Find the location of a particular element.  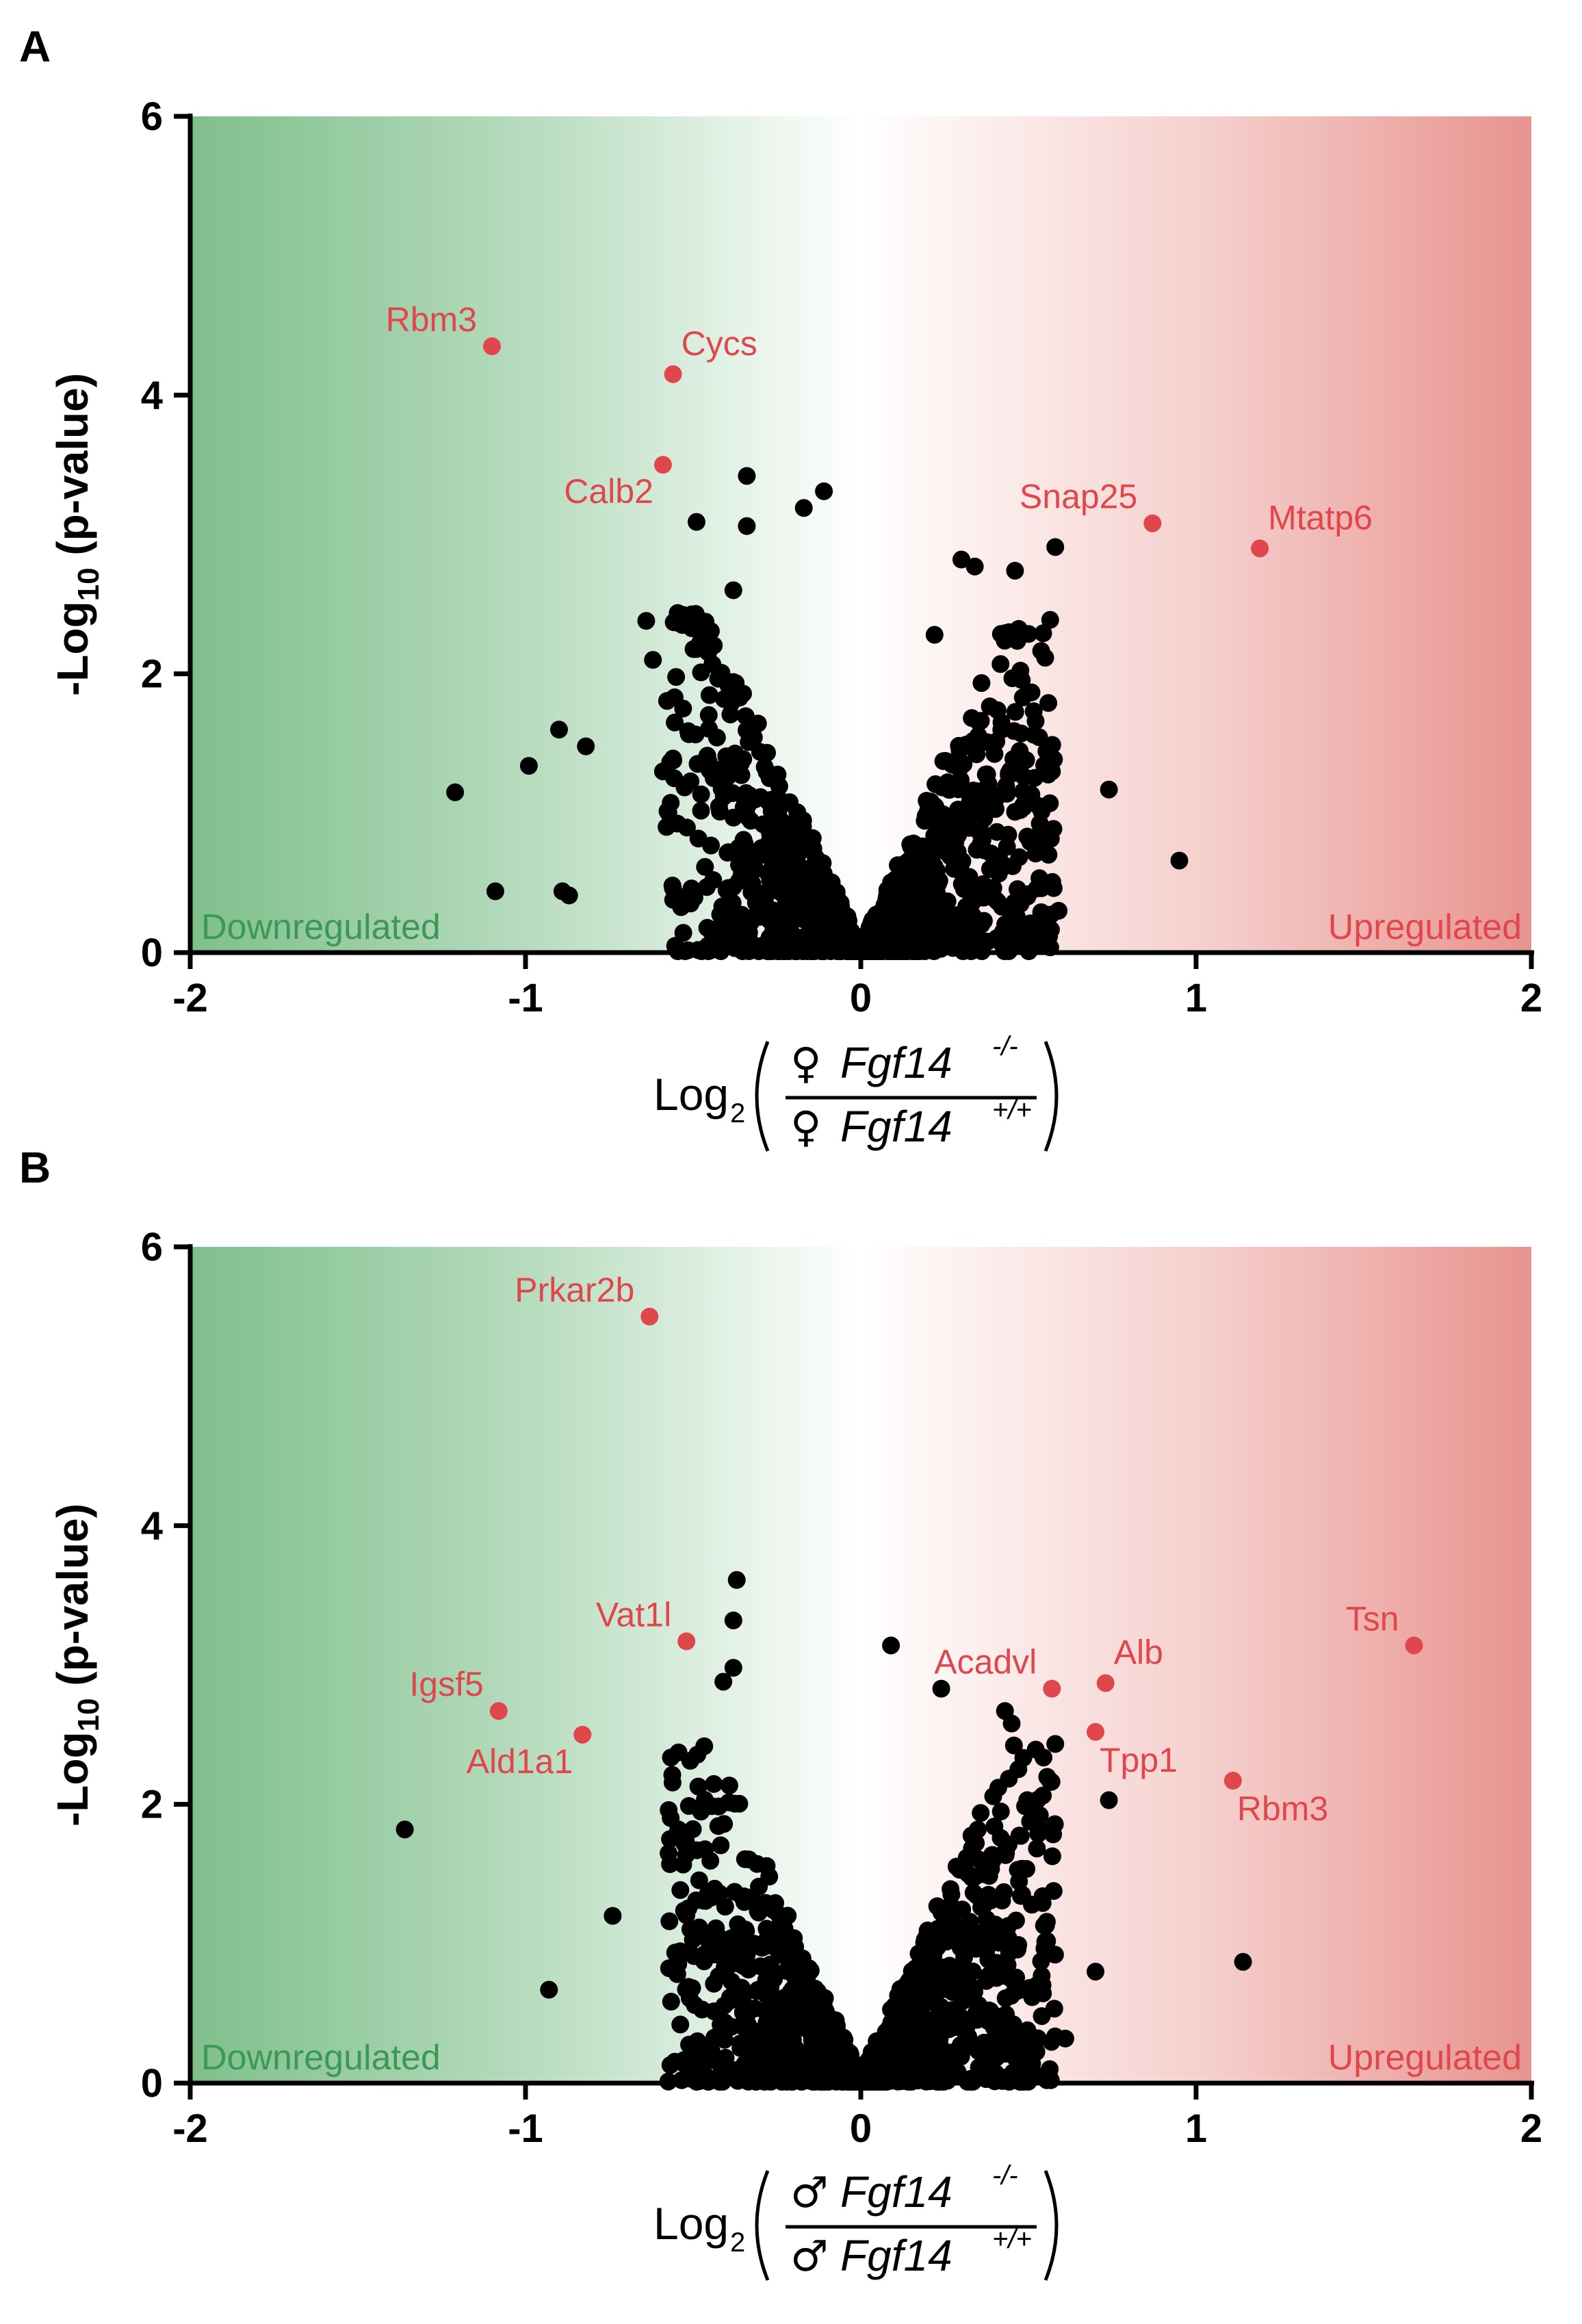

panel-b-upregulated-label: Upregulated is located at coordinates (1425, 2058).